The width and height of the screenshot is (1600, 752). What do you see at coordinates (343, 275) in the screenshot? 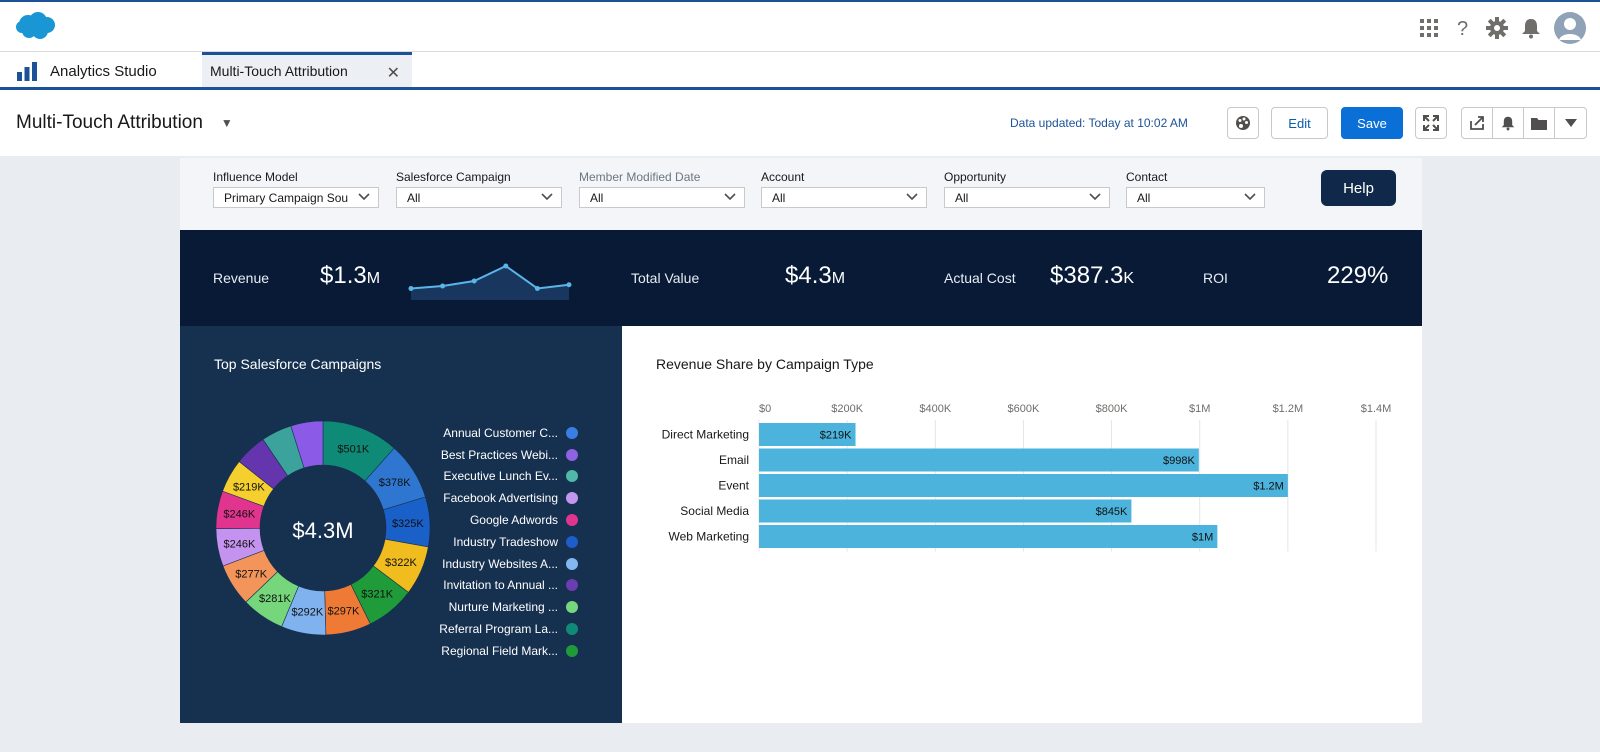
I see `revenue-amount: $1.3` at bounding box center [343, 275].